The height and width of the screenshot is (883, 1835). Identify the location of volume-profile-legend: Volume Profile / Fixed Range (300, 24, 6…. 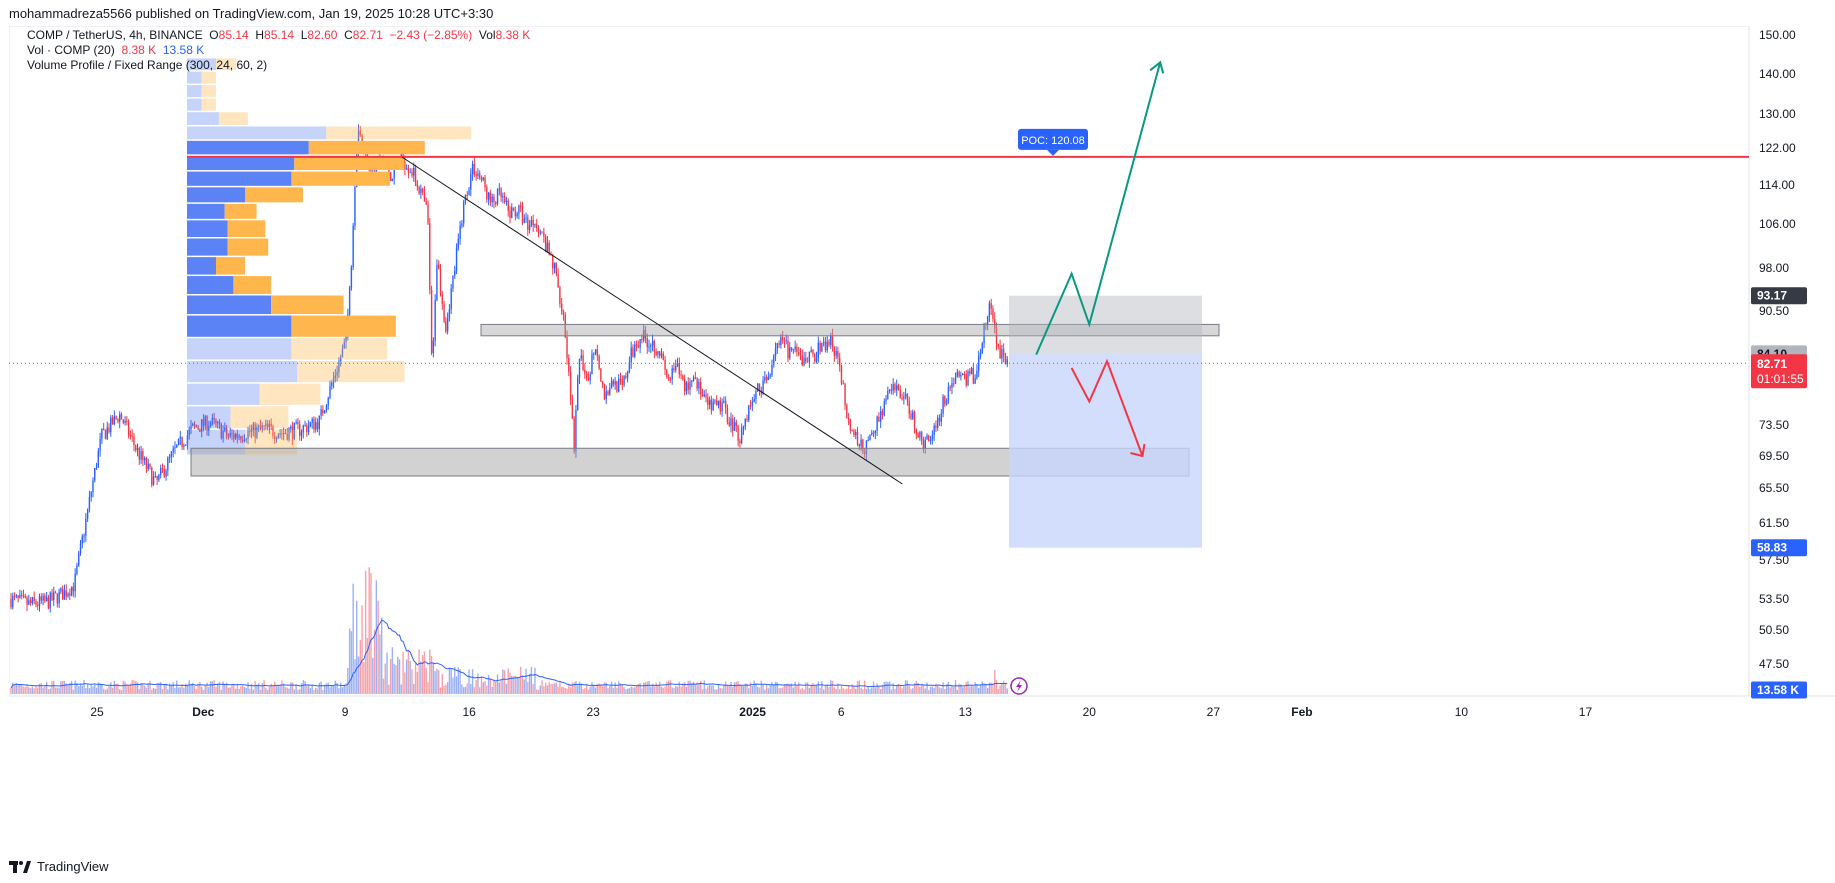
(147, 65).